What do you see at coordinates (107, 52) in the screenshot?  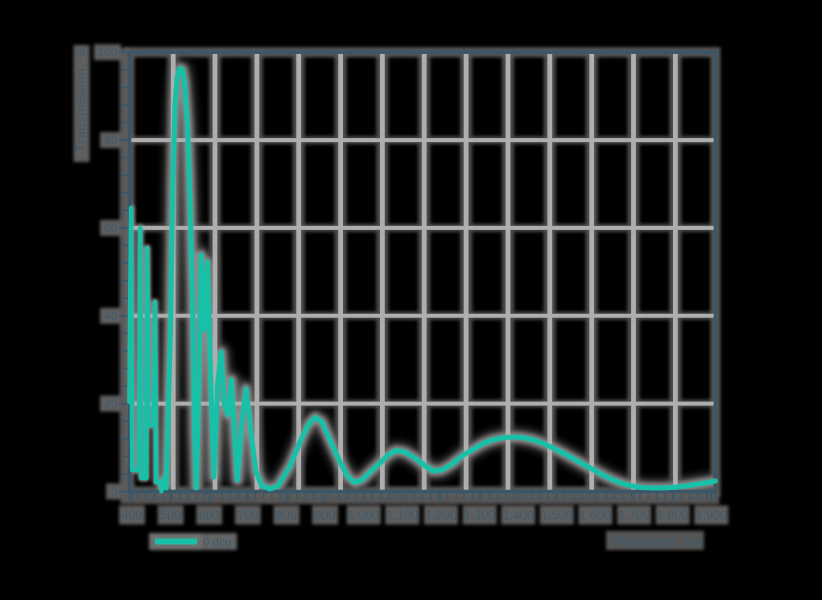 I see `svg-text: 100` at bounding box center [107, 52].